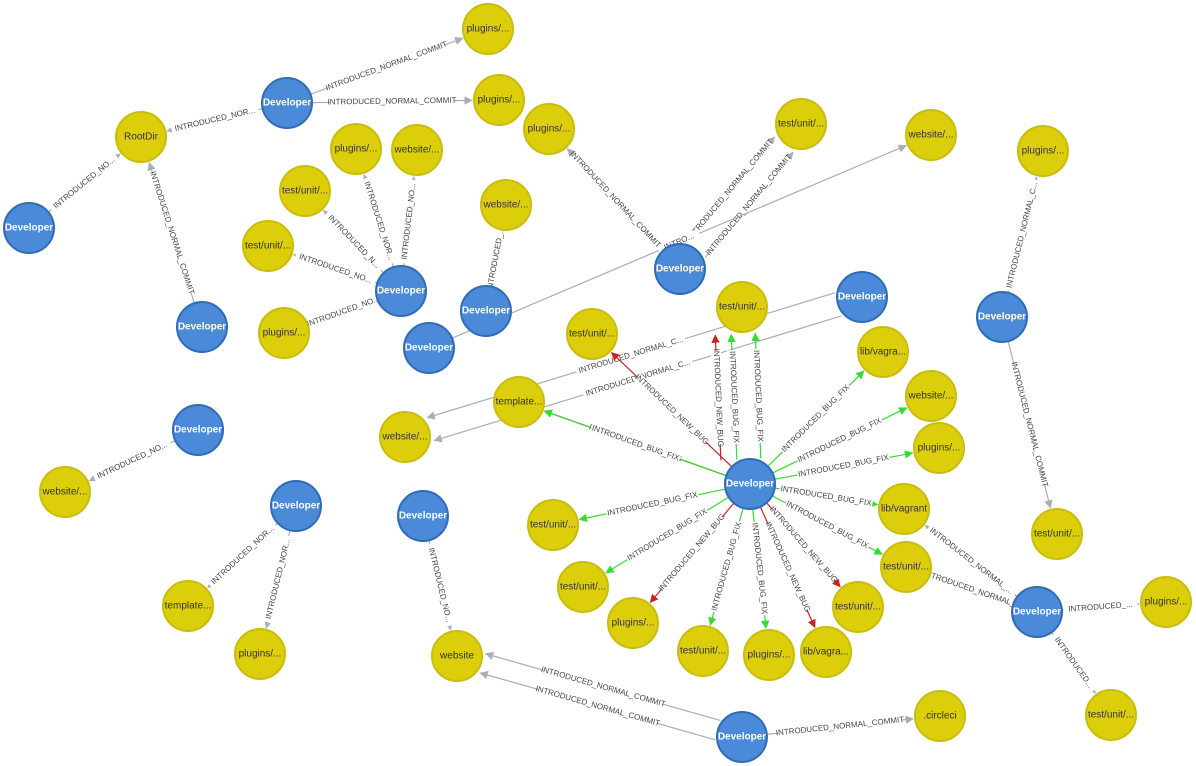 The height and width of the screenshot is (766, 1196). What do you see at coordinates (718, 397) in the screenshot?
I see `relationship-edge: INTRODUCED_NEW_BUG` at bounding box center [718, 397].